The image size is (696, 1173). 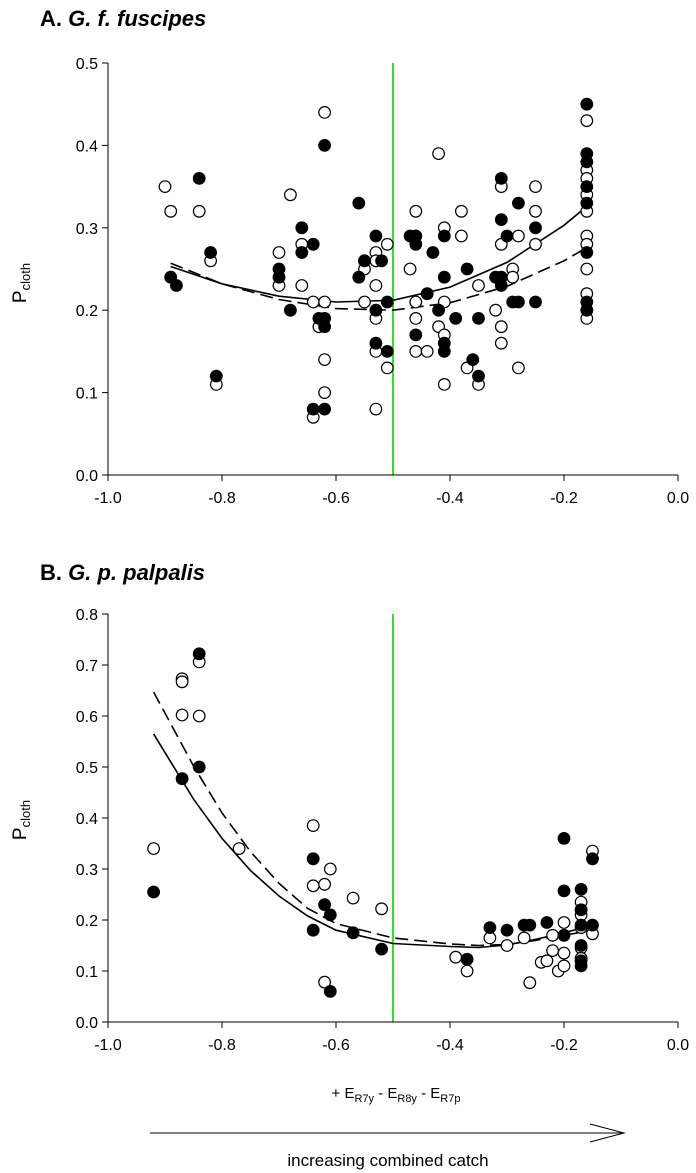 I want to click on panel-a-y-tick-label: 0.4, so click(x=87, y=146).